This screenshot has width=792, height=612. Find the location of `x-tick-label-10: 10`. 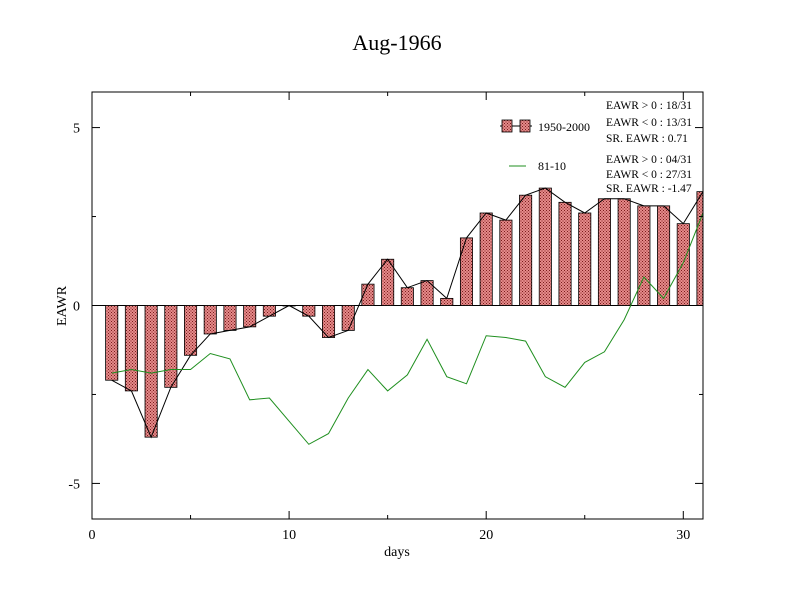

x-tick-label-10: 10 is located at coordinates (289, 535).